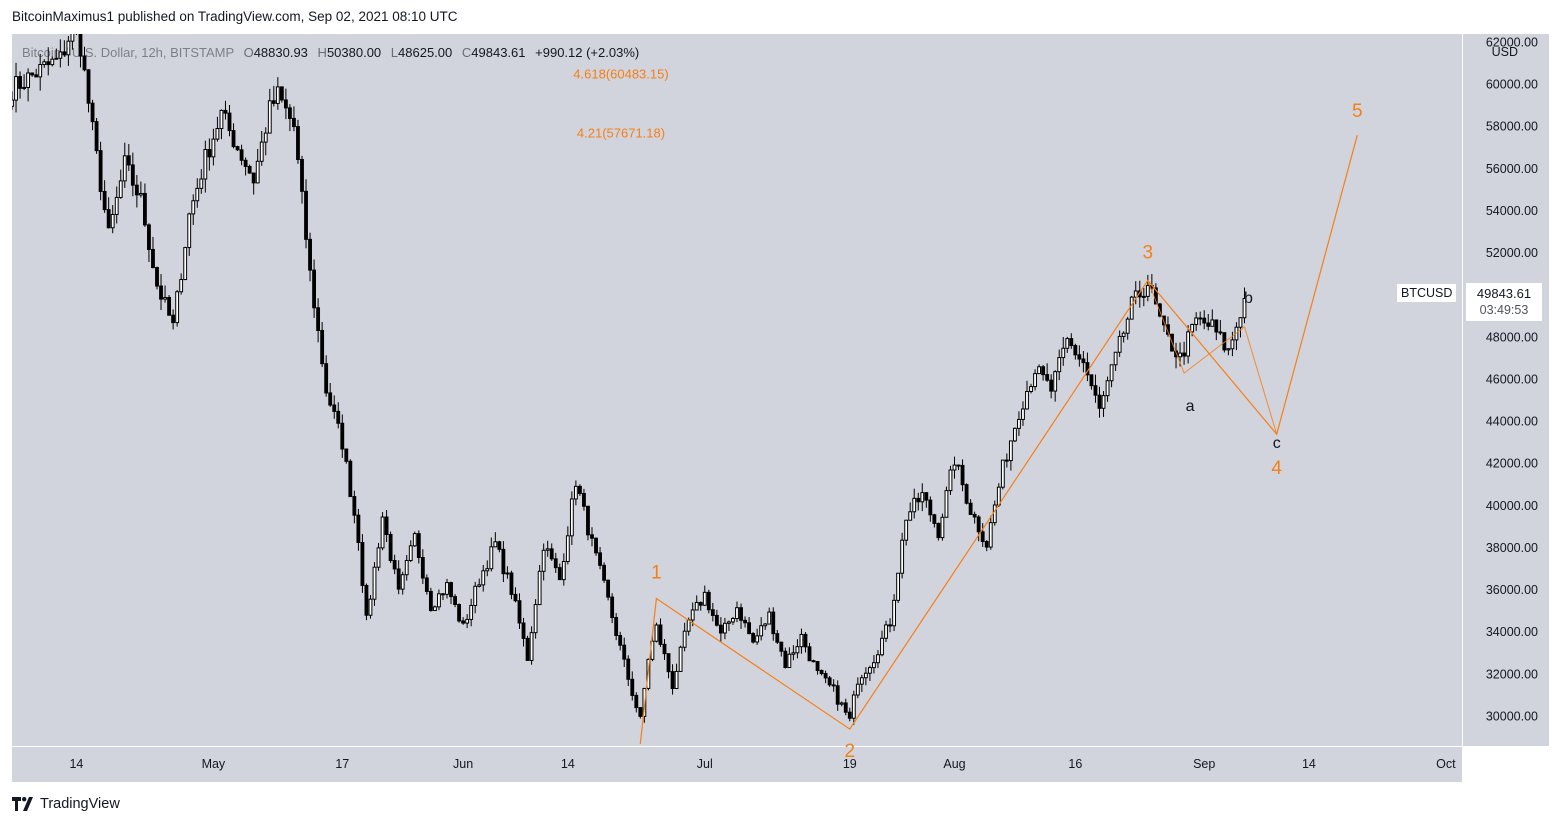 The height and width of the screenshot is (826, 1561). Describe the element at coordinates (498, 52) in the screenshot. I see `close-value: 49843.61` at that location.